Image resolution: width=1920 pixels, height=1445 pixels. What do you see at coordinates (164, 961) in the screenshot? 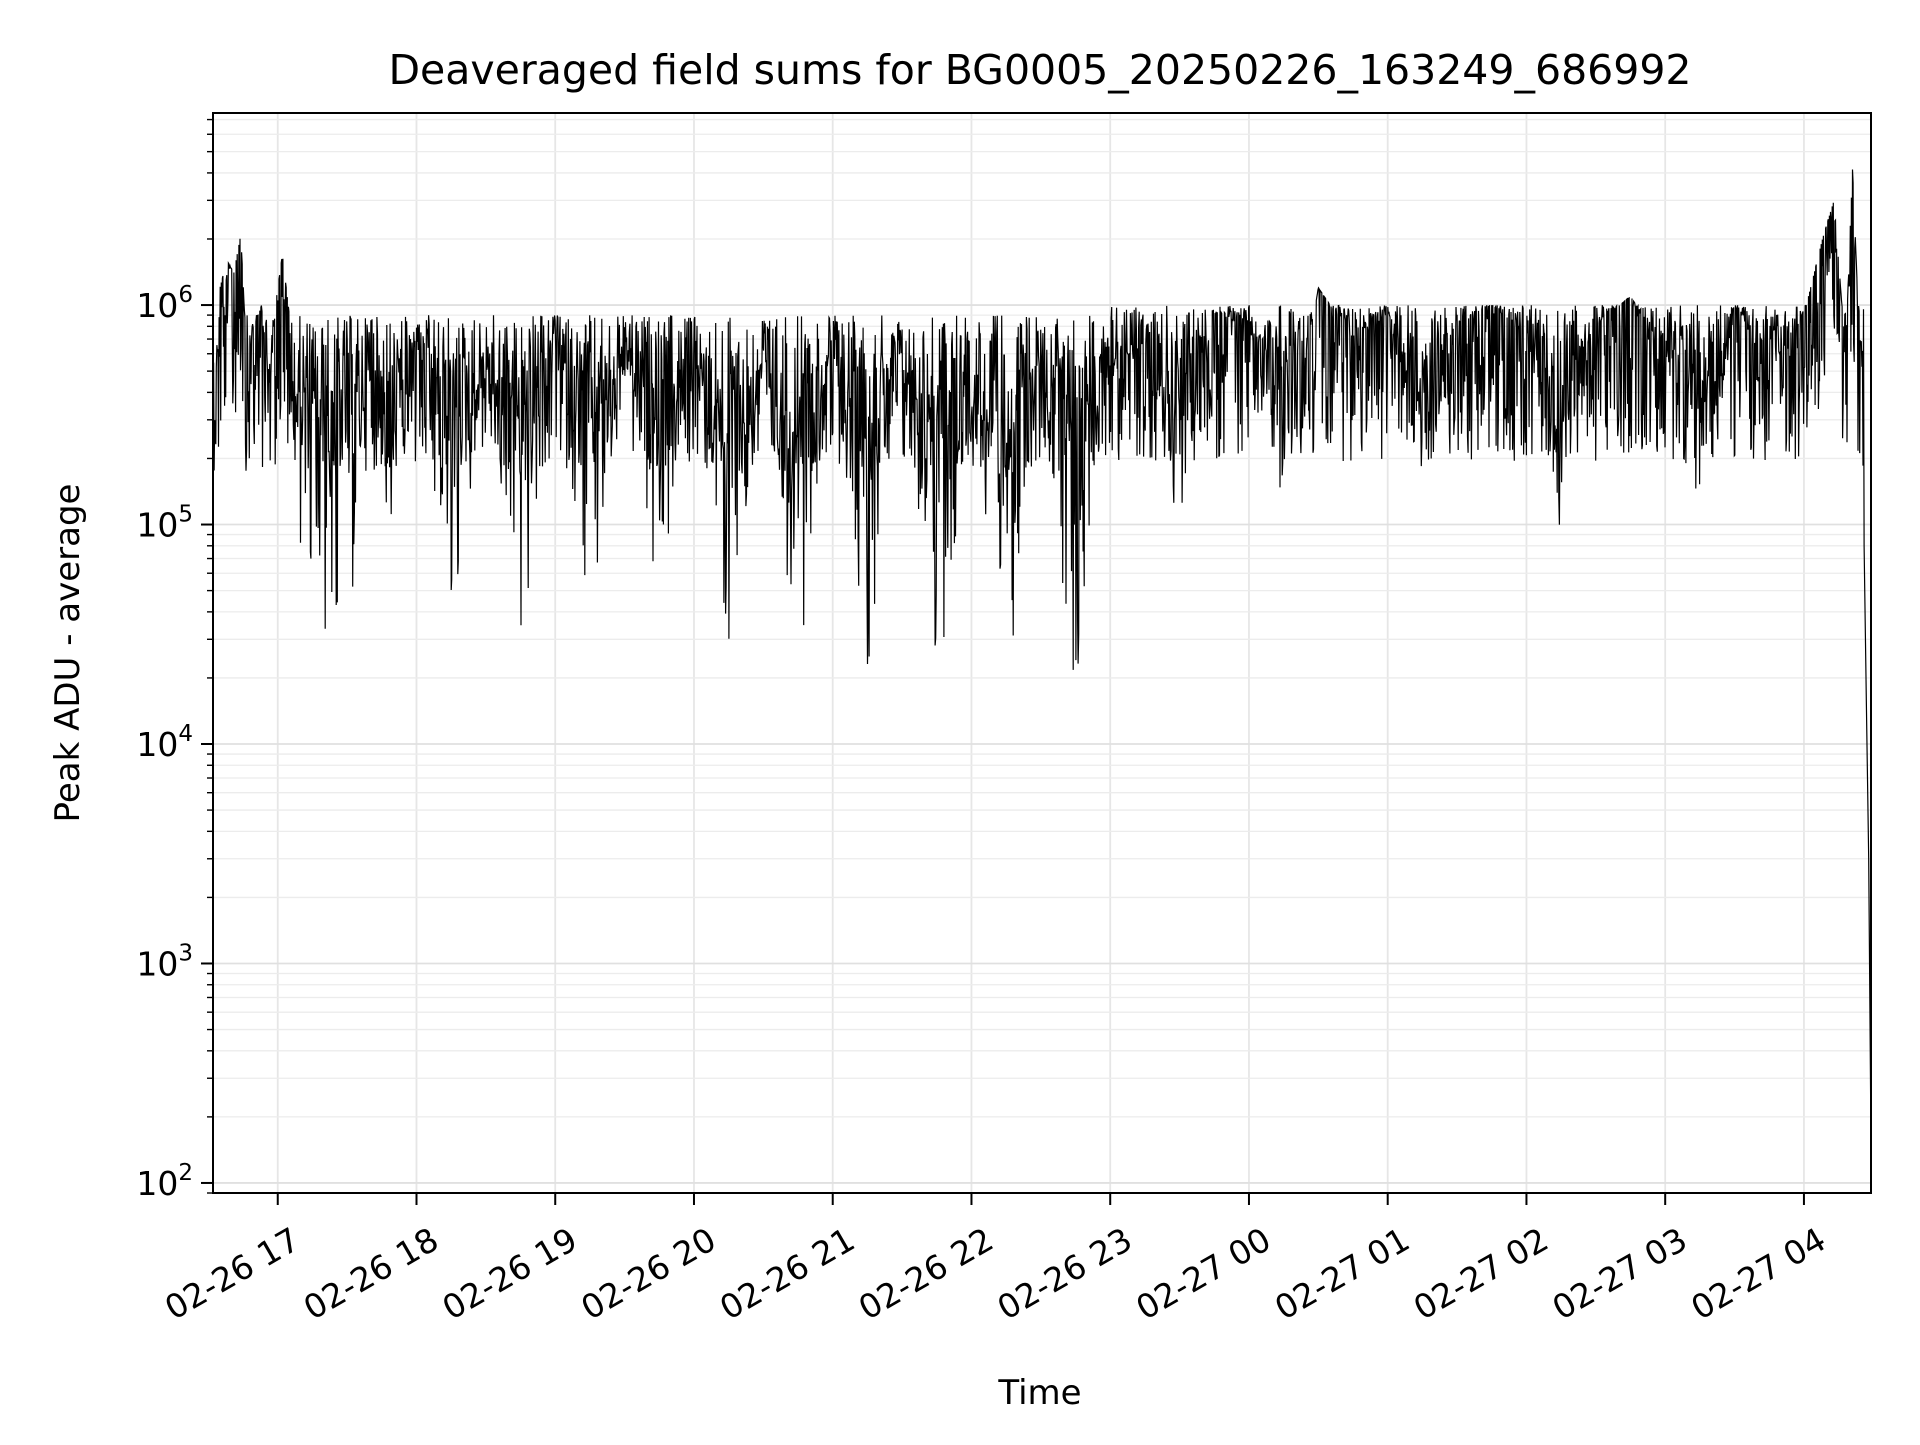
I see `y-tick-label: 103` at bounding box center [164, 961].